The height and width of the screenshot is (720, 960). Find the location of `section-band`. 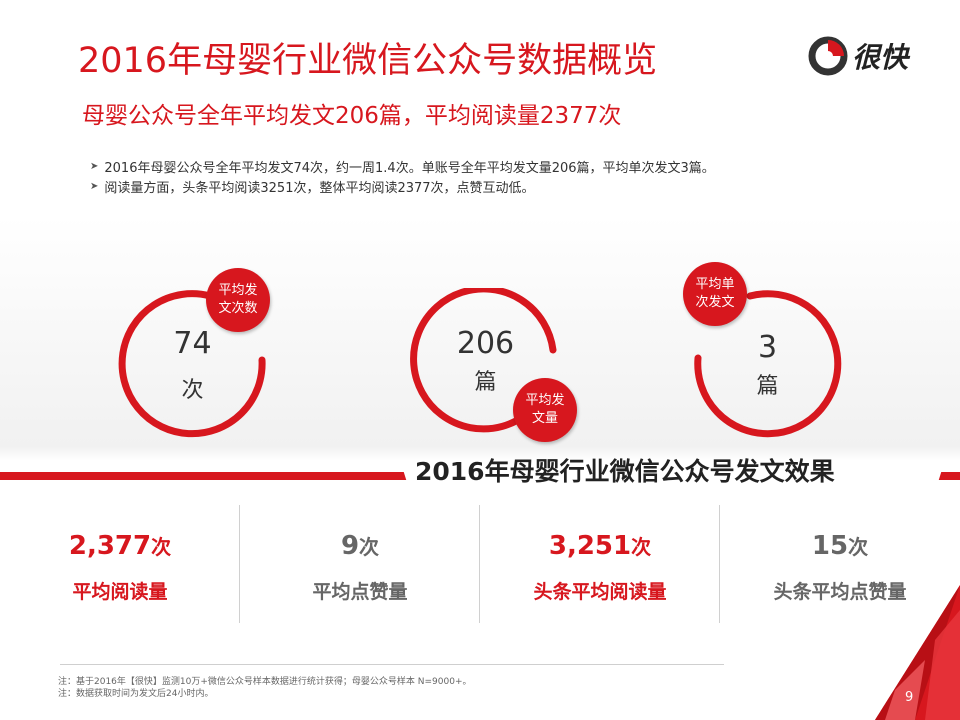

section-band is located at coordinates (480, 476).